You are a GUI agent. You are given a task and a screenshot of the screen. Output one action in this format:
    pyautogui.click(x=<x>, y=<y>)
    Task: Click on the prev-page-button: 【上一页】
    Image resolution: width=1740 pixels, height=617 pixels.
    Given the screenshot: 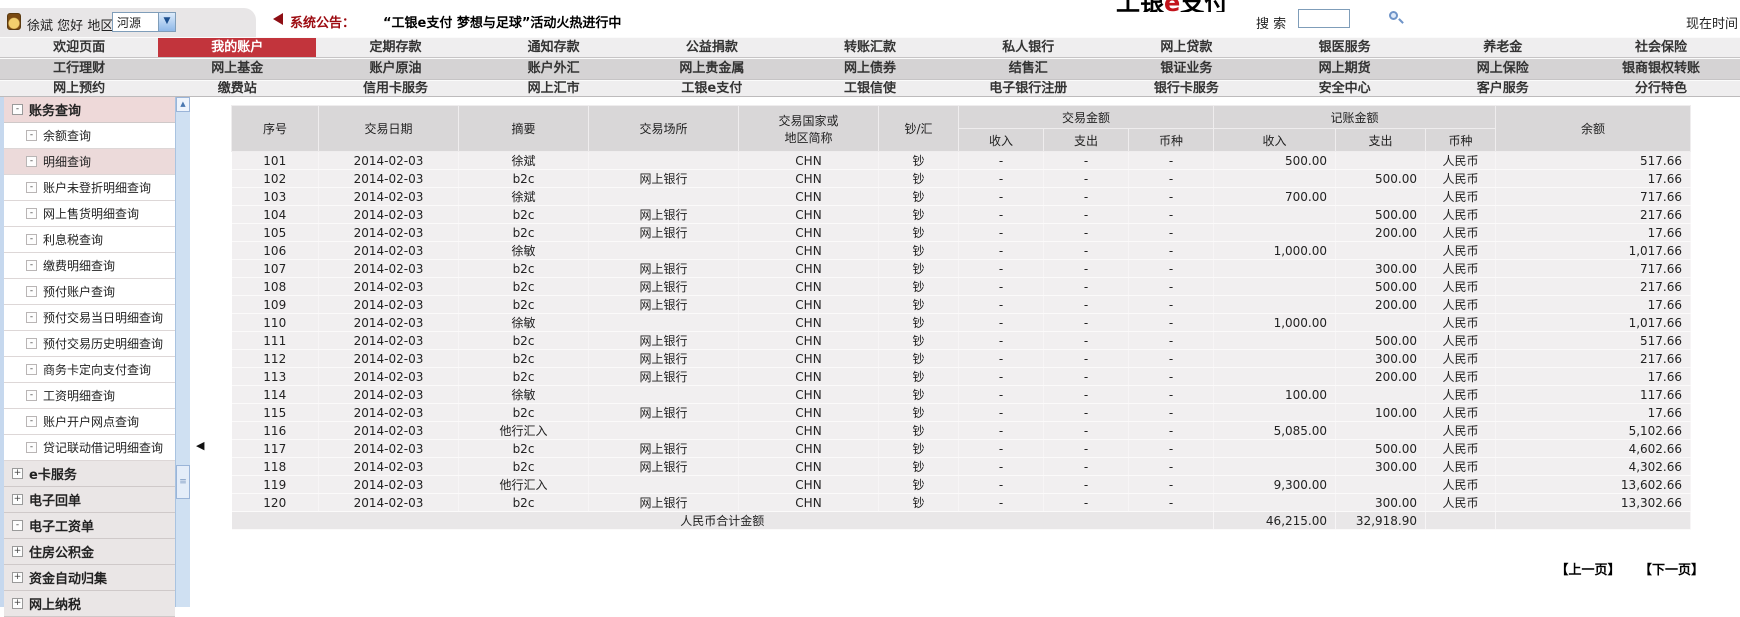 What is the action you would take?
    pyautogui.click(x=1588, y=570)
    